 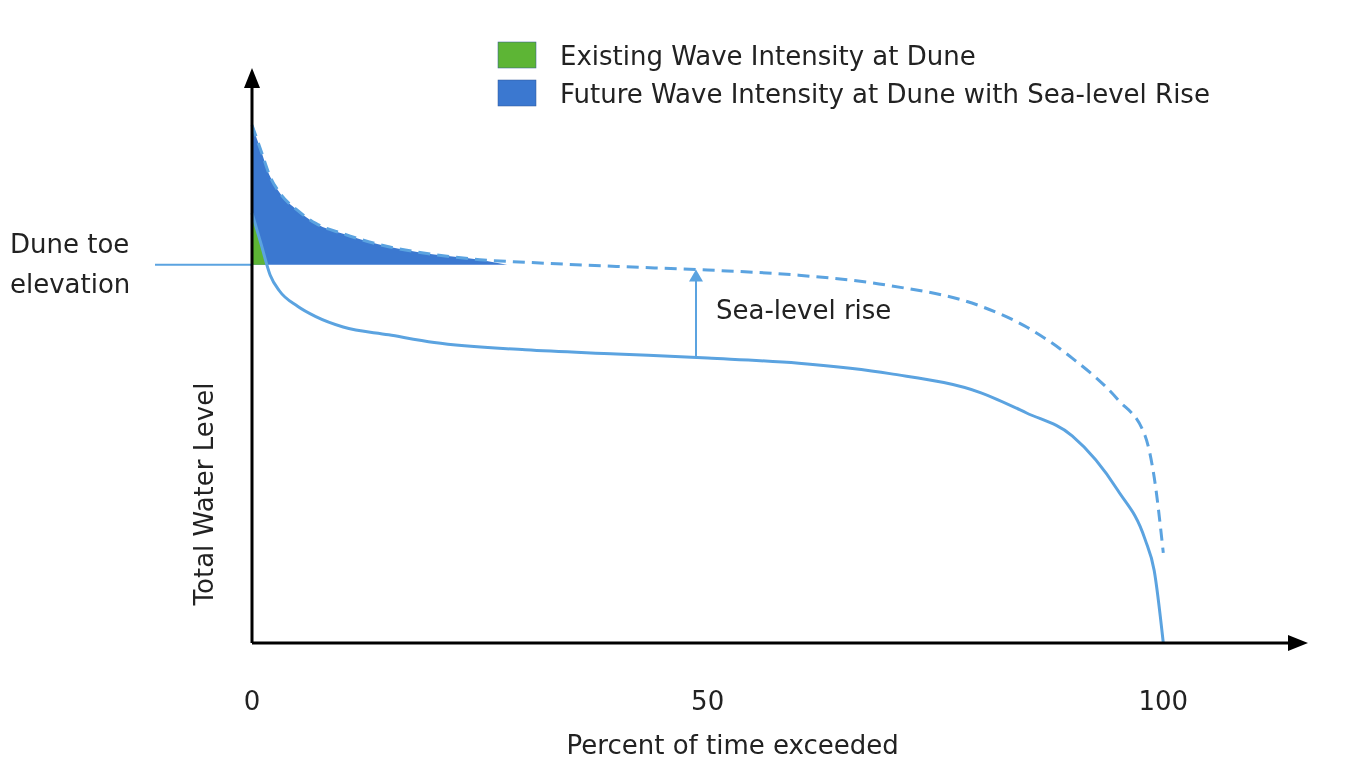 What do you see at coordinates (768, 56) in the screenshot?
I see `legend-label: Existing Wave Intensity at Dune` at bounding box center [768, 56].